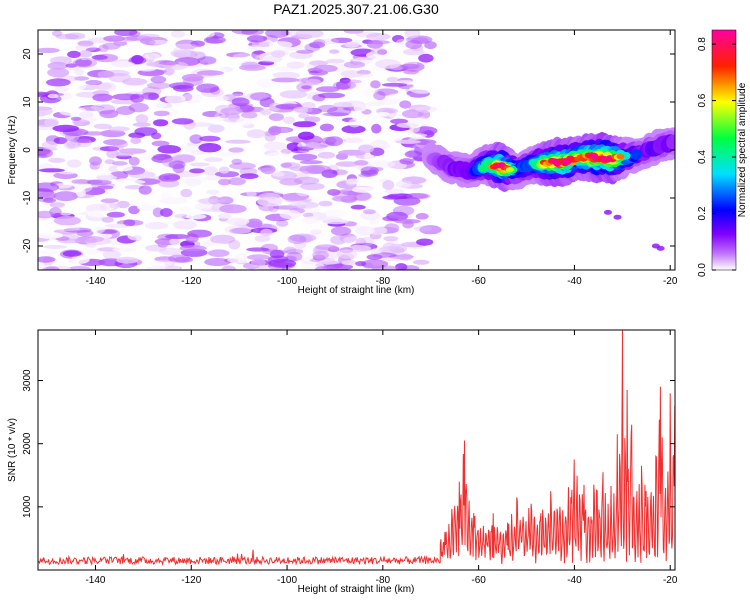 This screenshot has width=750, height=600. What do you see at coordinates (356, 290) in the screenshot?
I see `spectrogram-x-label: Height of straight line (km)` at bounding box center [356, 290].